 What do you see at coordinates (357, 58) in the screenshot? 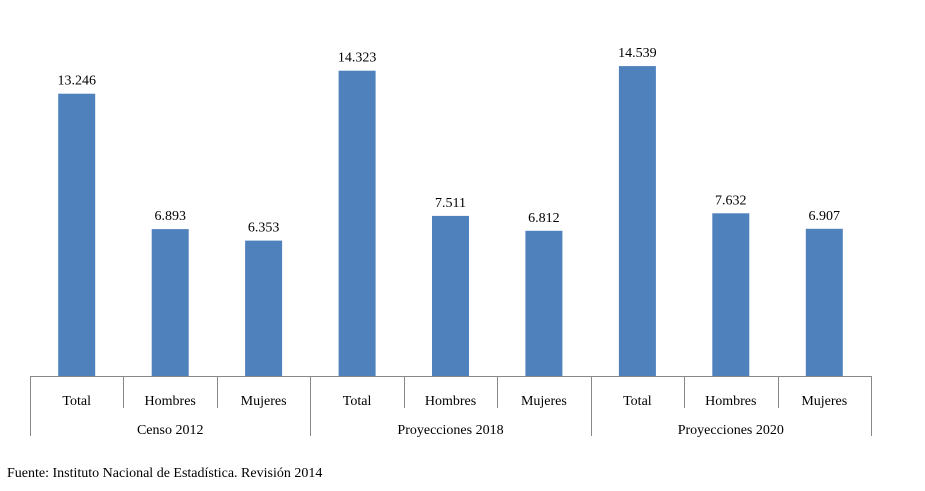
I see `data-label: 14.323` at bounding box center [357, 58].